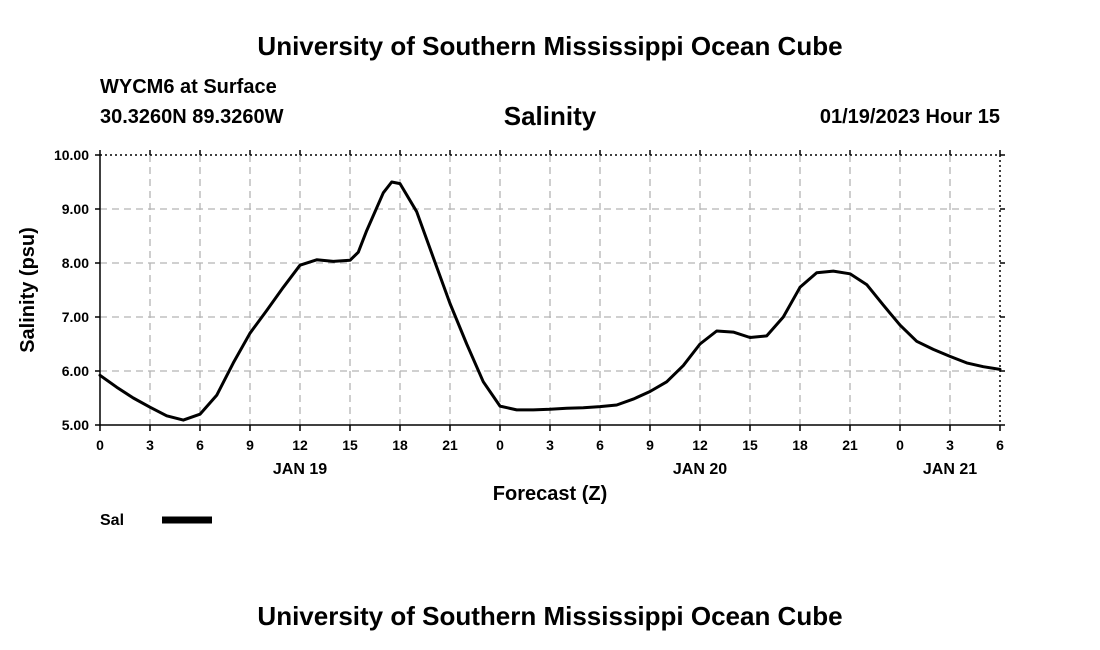 This screenshot has width=1100, height=650. Describe the element at coordinates (909, 117) in the screenshot. I see `forecast-timestamp: 01/19/2023 Hour 15` at that location.